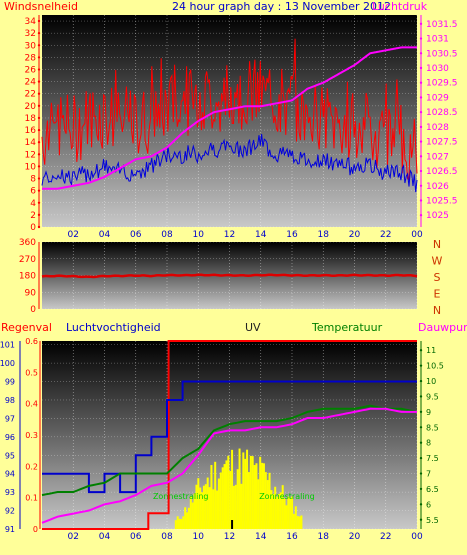 This screenshot has width=467, height=555. What do you see at coordinates (437, 216) in the screenshot?
I see `y-right-tick-label: 1025` at bounding box center [437, 216].